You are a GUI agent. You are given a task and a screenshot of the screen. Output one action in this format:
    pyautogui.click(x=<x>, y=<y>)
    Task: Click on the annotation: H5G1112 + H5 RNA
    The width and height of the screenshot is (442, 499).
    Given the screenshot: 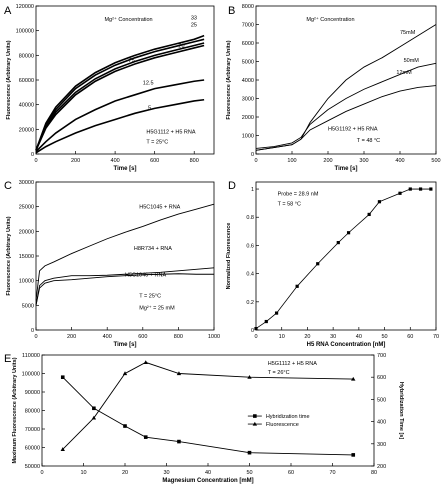 What is the action you would take?
    pyautogui.click(x=292, y=364)
    